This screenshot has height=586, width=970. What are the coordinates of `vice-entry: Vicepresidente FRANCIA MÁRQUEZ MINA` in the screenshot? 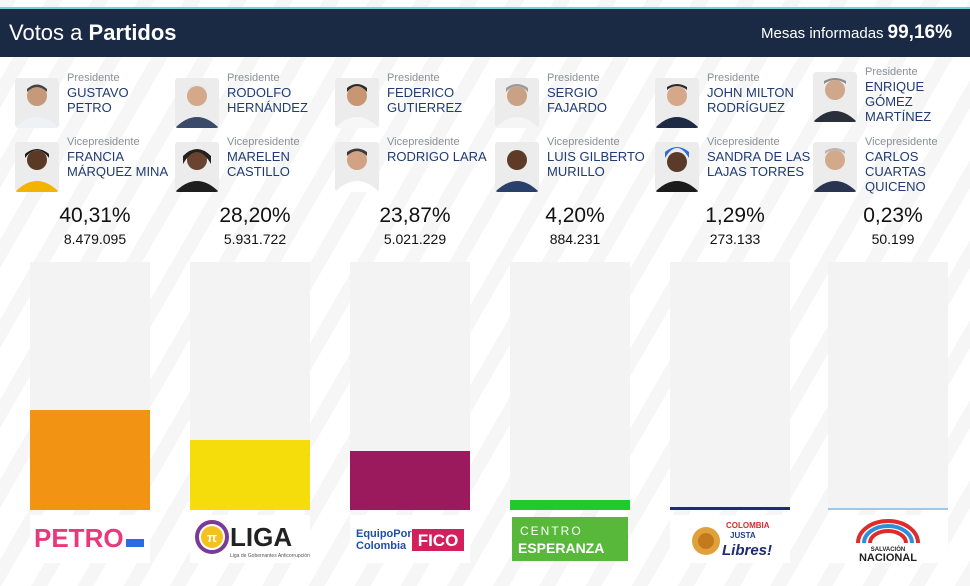 It's located at (95, 166).